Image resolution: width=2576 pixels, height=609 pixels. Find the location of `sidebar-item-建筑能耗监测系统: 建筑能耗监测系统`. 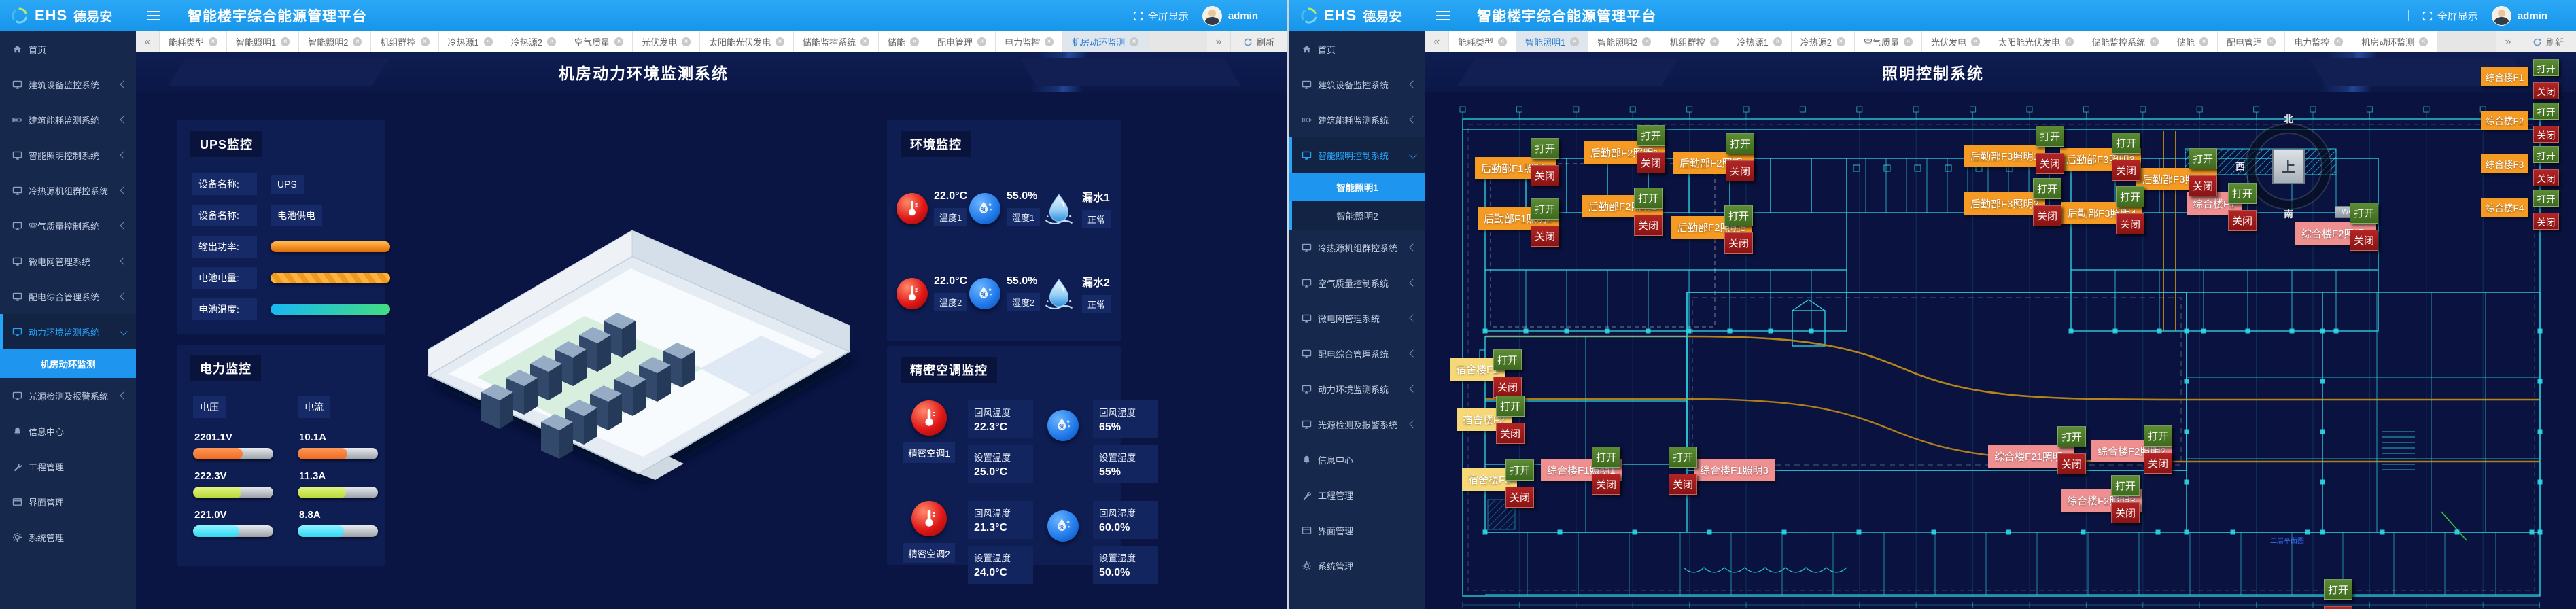

sidebar-item-建筑能耗监测系统: 建筑能耗监测系统 is located at coordinates (1357, 119).